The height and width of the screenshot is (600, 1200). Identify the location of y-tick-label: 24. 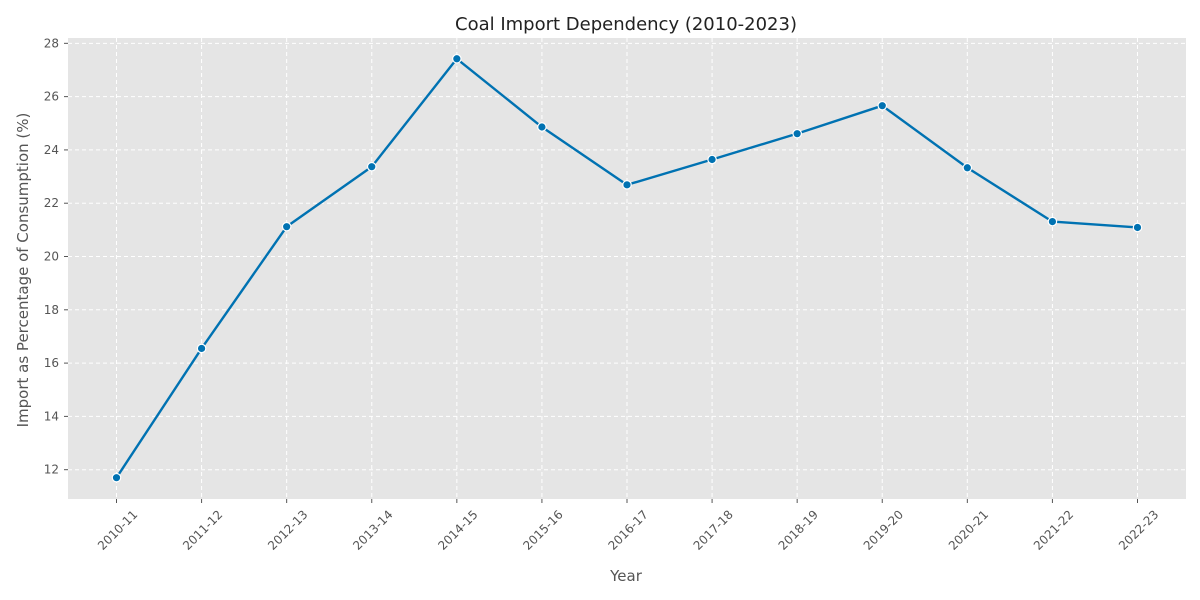
(51, 150).